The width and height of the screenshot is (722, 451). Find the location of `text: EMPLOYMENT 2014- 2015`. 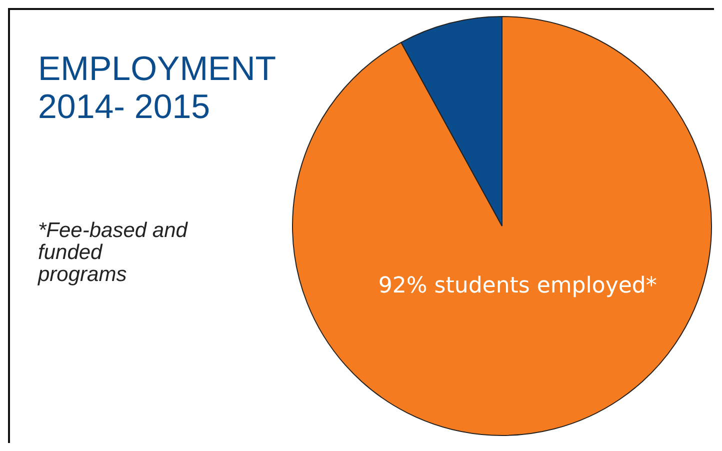

text: EMPLOYMENT 2014- 2015 is located at coordinates (157, 88).